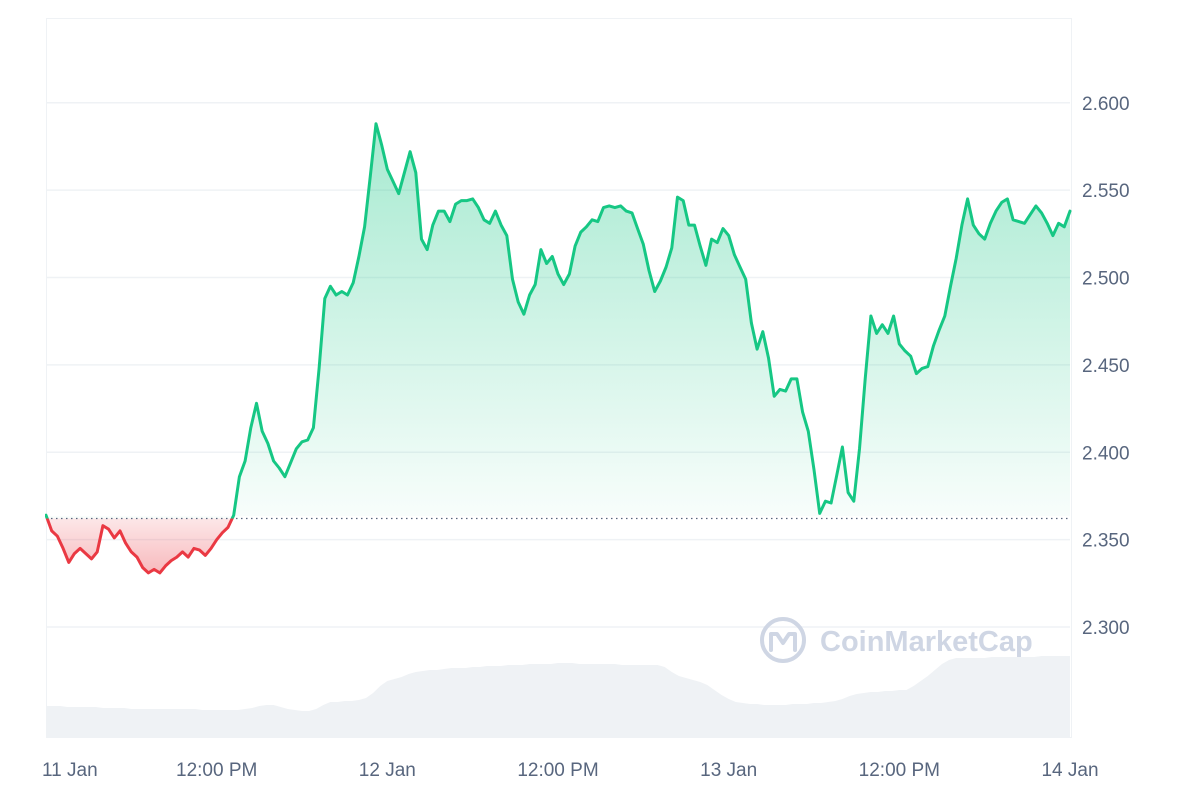  Describe the element at coordinates (70, 770) in the screenshot. I see `x-tick-label: 11 Jan` at that location.